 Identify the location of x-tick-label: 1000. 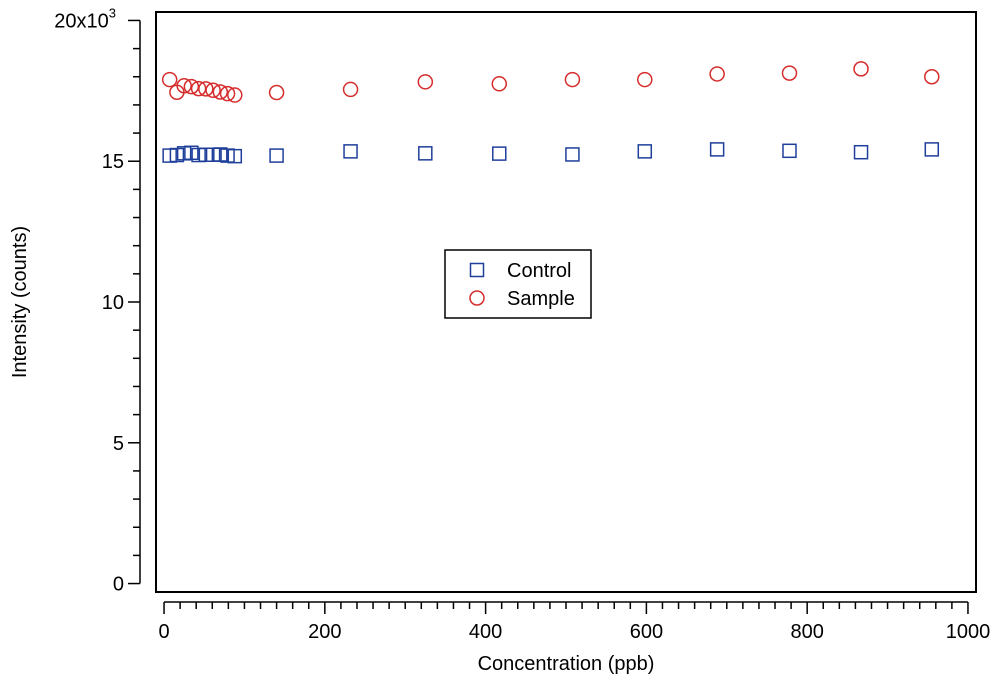
(968, 632).